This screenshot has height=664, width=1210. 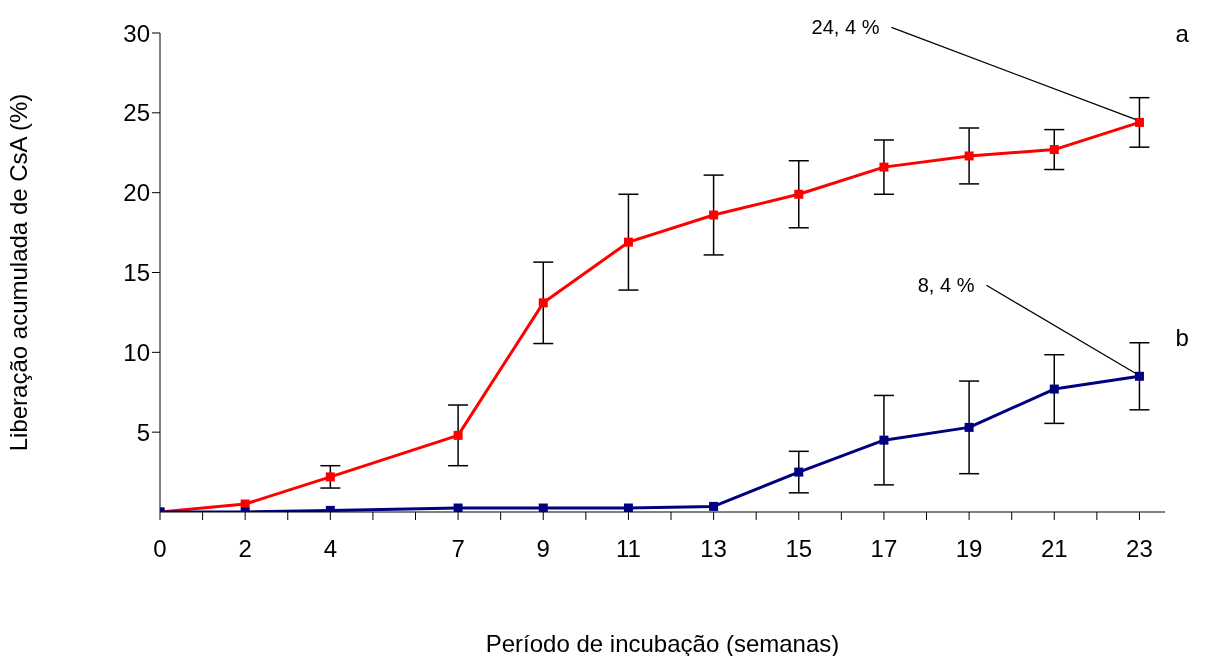 What do you see at coordinates (884, 549) in the screenshot?
I see `x-tick-label: 17` at bounding box center [884, 549].